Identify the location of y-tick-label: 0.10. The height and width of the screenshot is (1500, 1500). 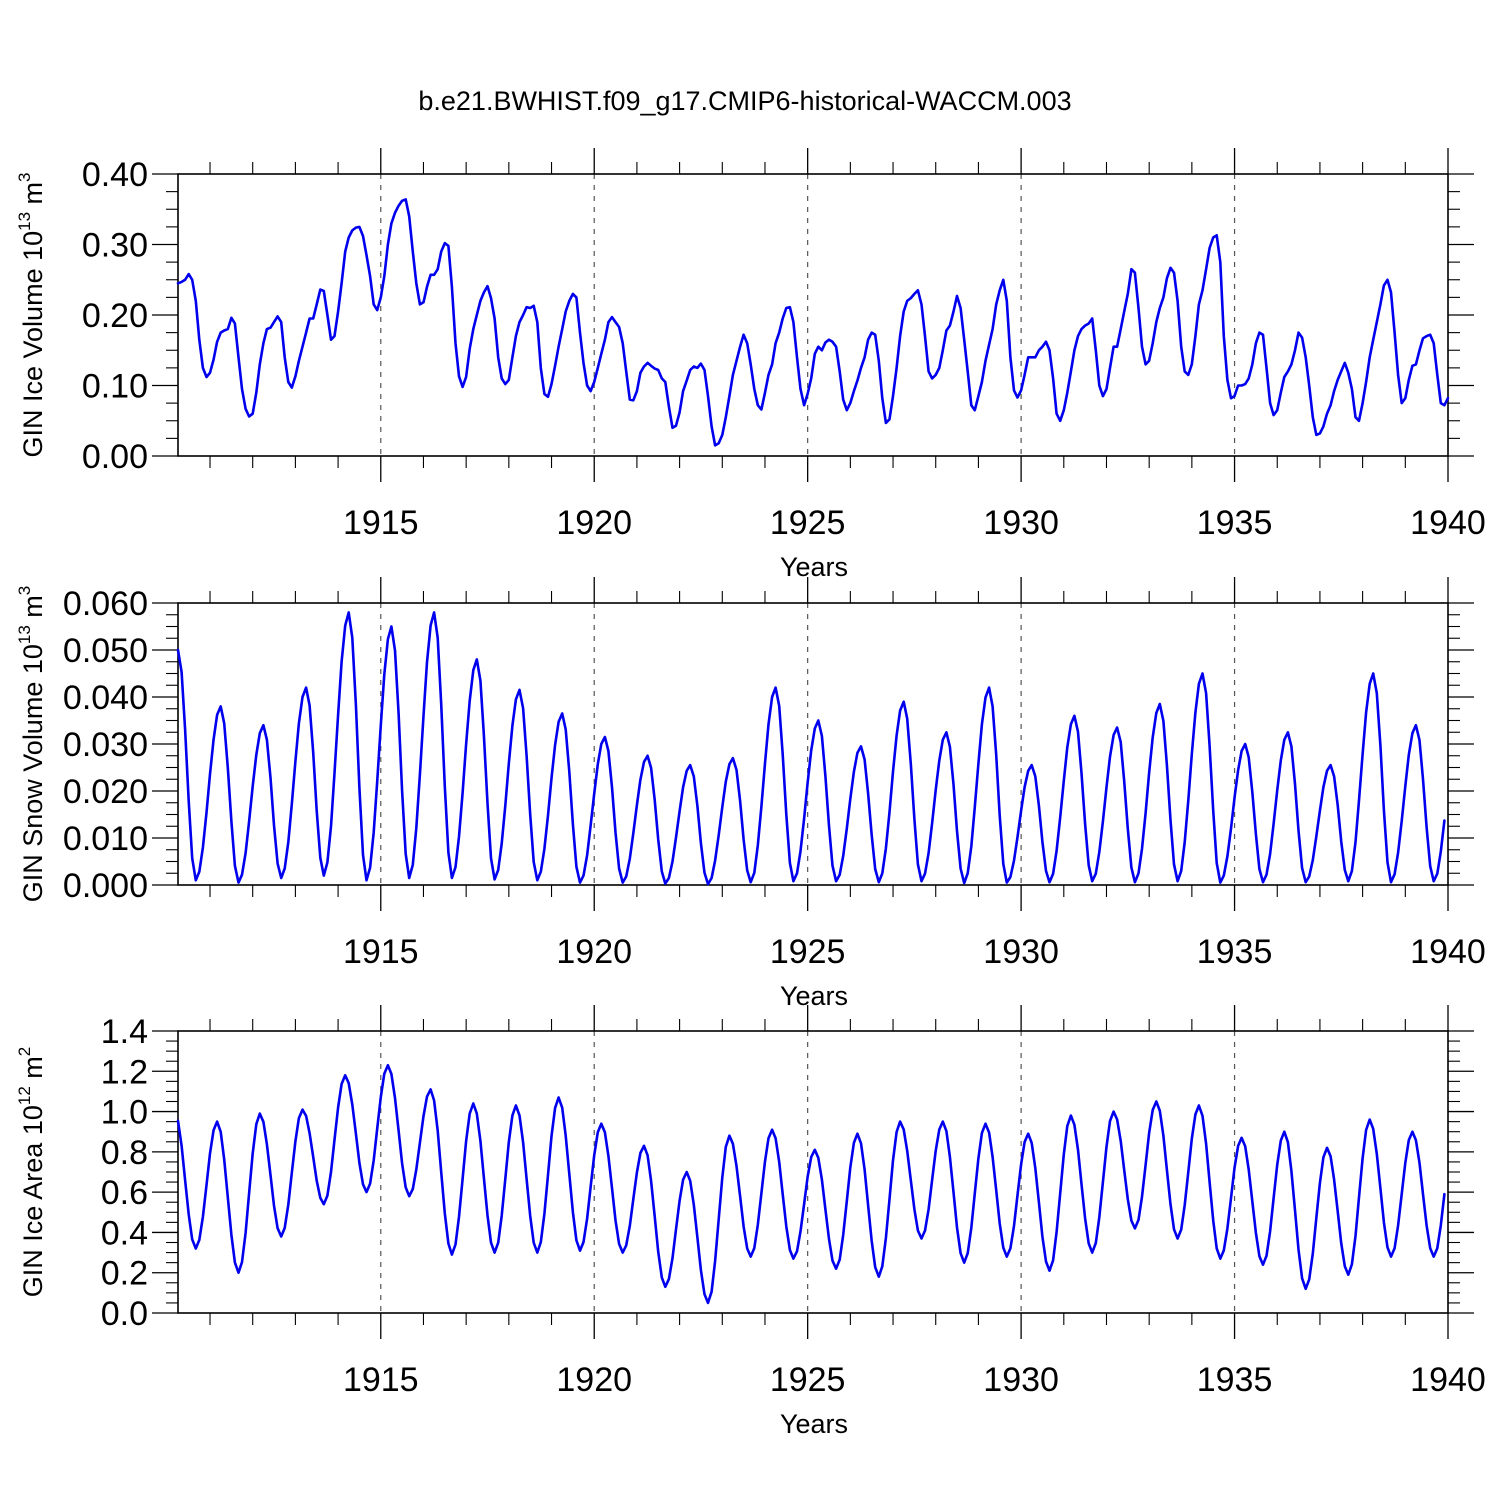
(115, 387).